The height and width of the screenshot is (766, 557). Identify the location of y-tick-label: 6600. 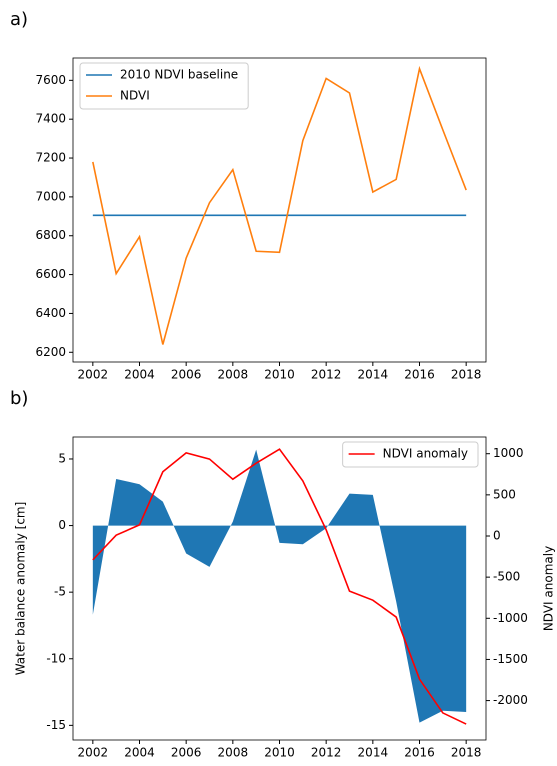
(50, 274).